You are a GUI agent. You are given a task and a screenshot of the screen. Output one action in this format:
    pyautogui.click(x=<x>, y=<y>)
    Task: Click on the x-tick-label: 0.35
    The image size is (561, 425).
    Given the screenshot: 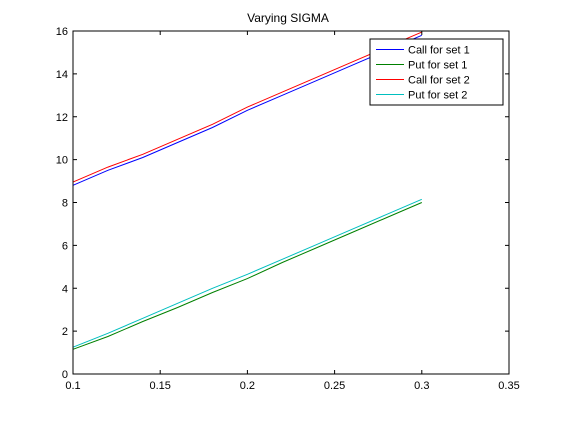 What is the action you would take?
    pyautogui.click(x=508, y=386)
    